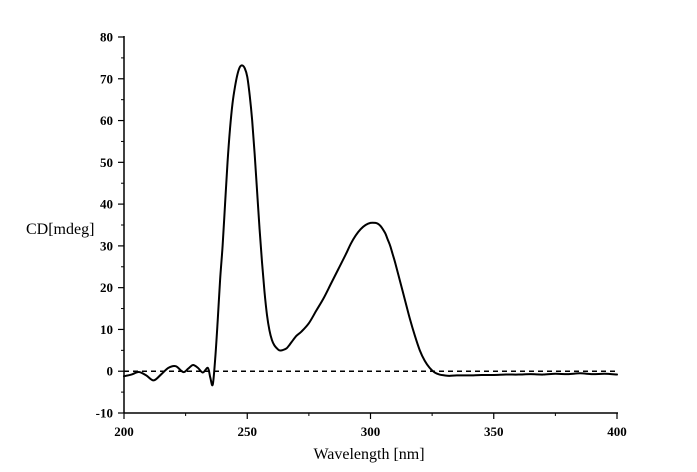 The width and height of the screenshot is (697, 472). I want to click on y-axis-title: CD[mdeg], so click(60, 229).